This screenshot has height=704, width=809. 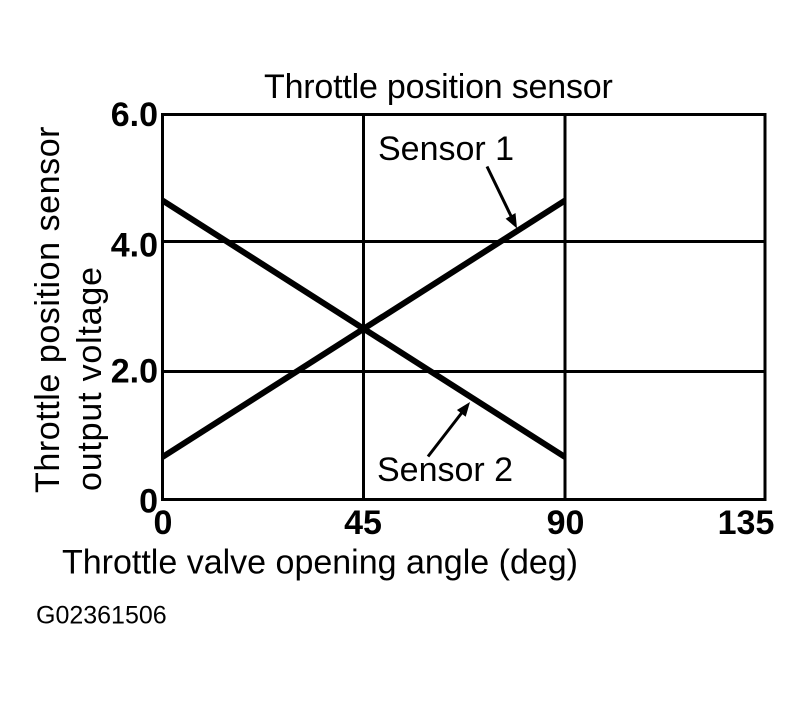 I want to click on svg-text: output voltage, so click(x=90, y=378).